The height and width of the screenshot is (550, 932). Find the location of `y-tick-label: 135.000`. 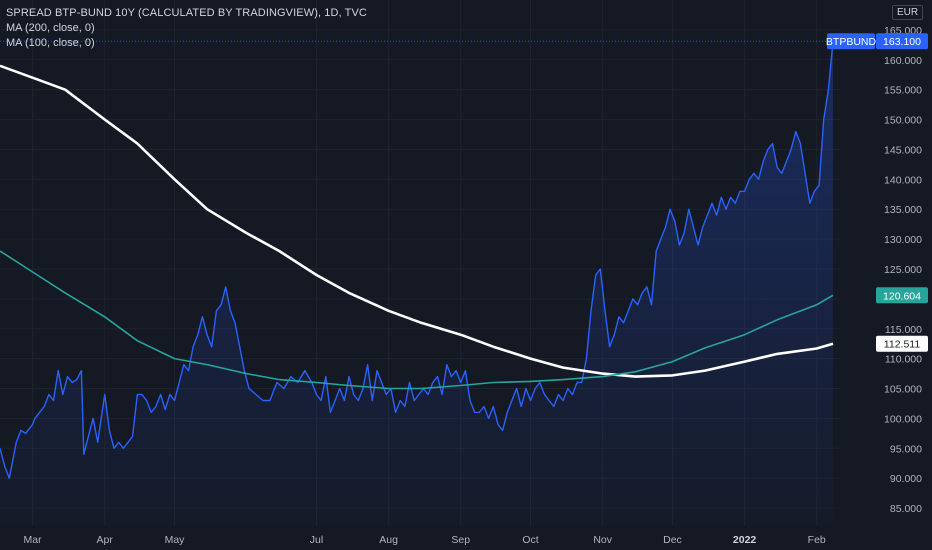

y-tick-label: 135.000 is located at coordinates (903, 210).